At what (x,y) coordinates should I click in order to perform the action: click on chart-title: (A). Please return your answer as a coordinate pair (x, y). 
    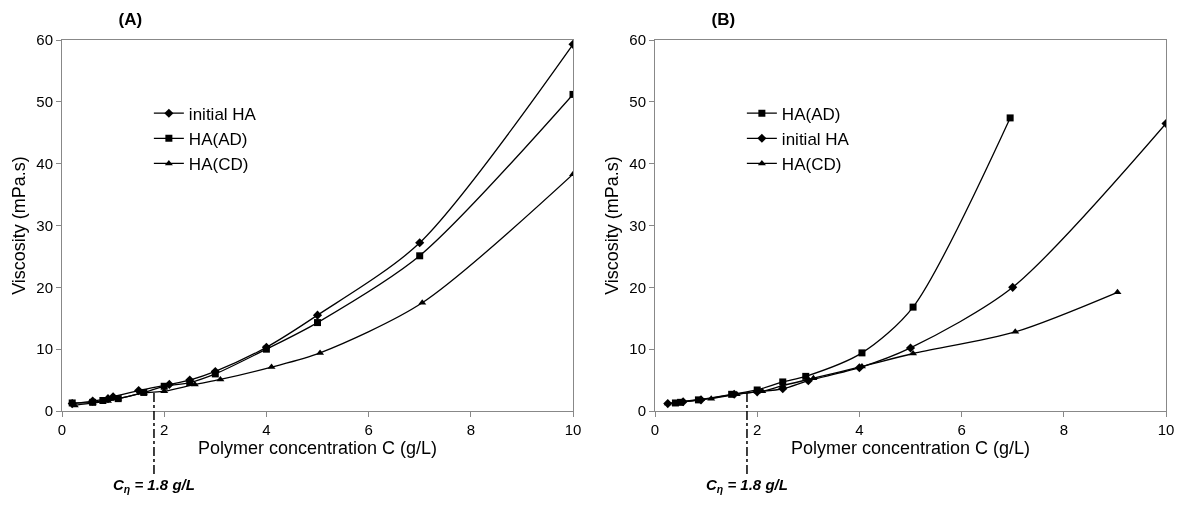
    Looking at the image, I should click on (130, 20).